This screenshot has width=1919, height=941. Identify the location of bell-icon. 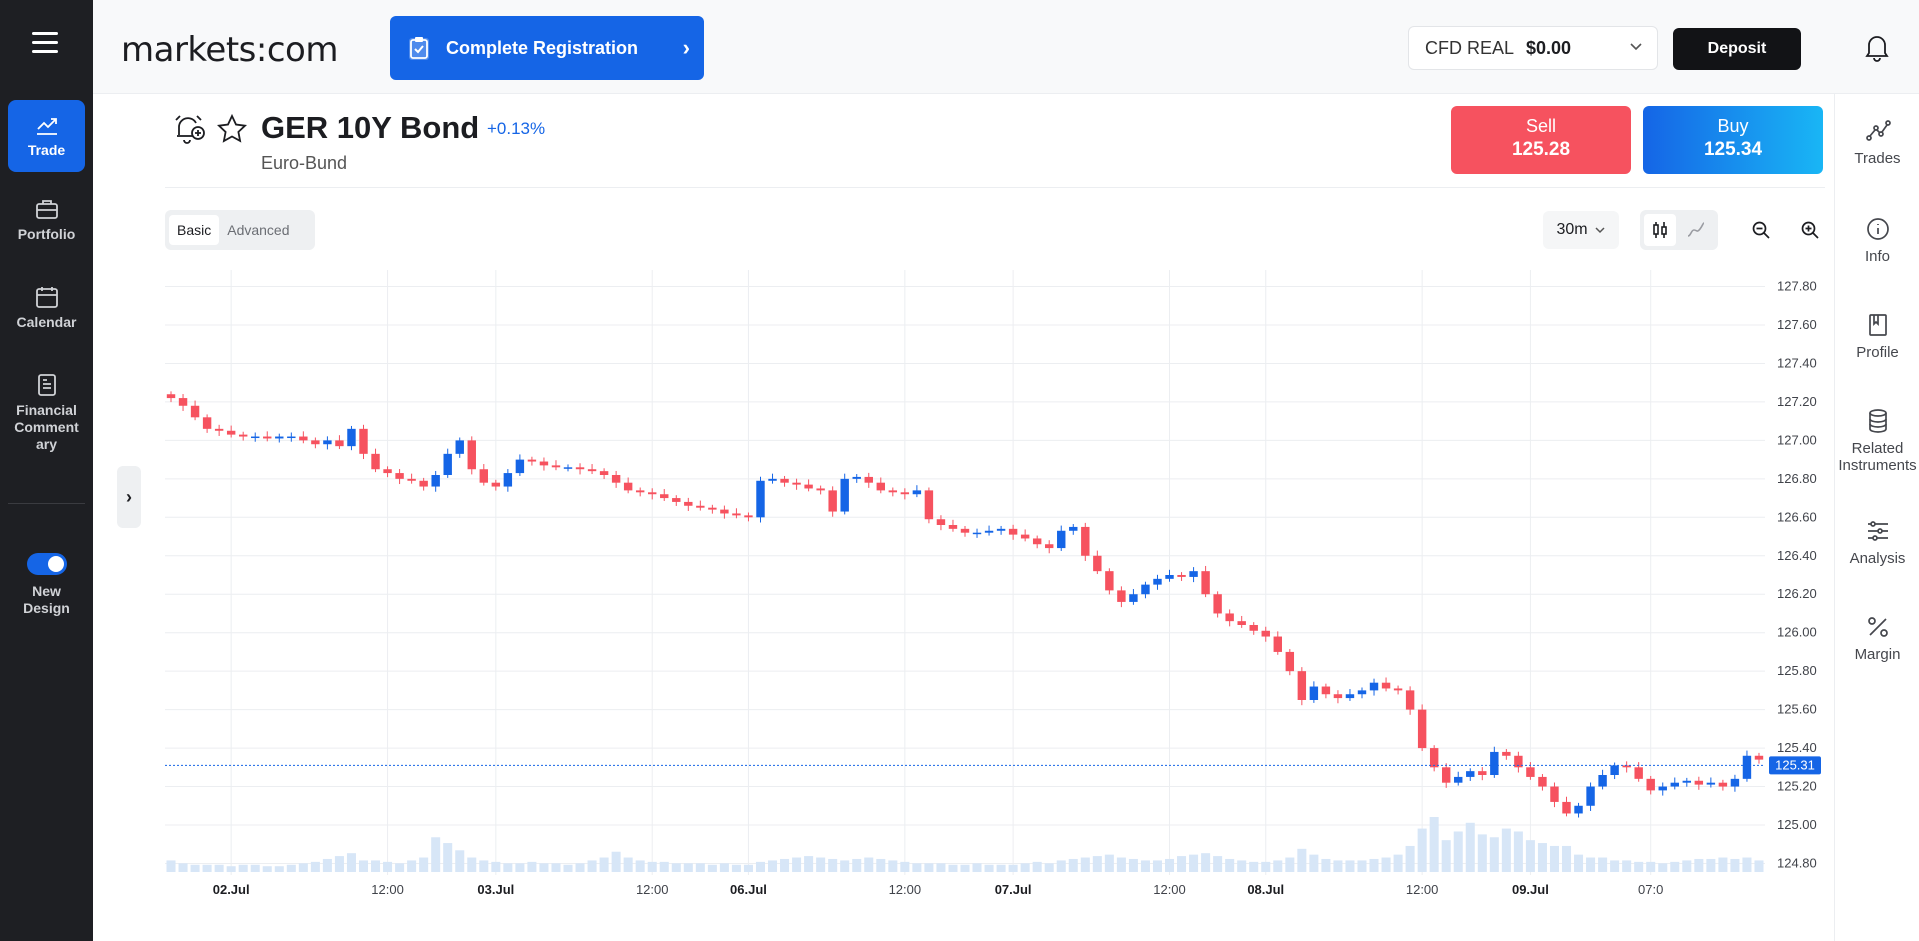
(1877, 47).